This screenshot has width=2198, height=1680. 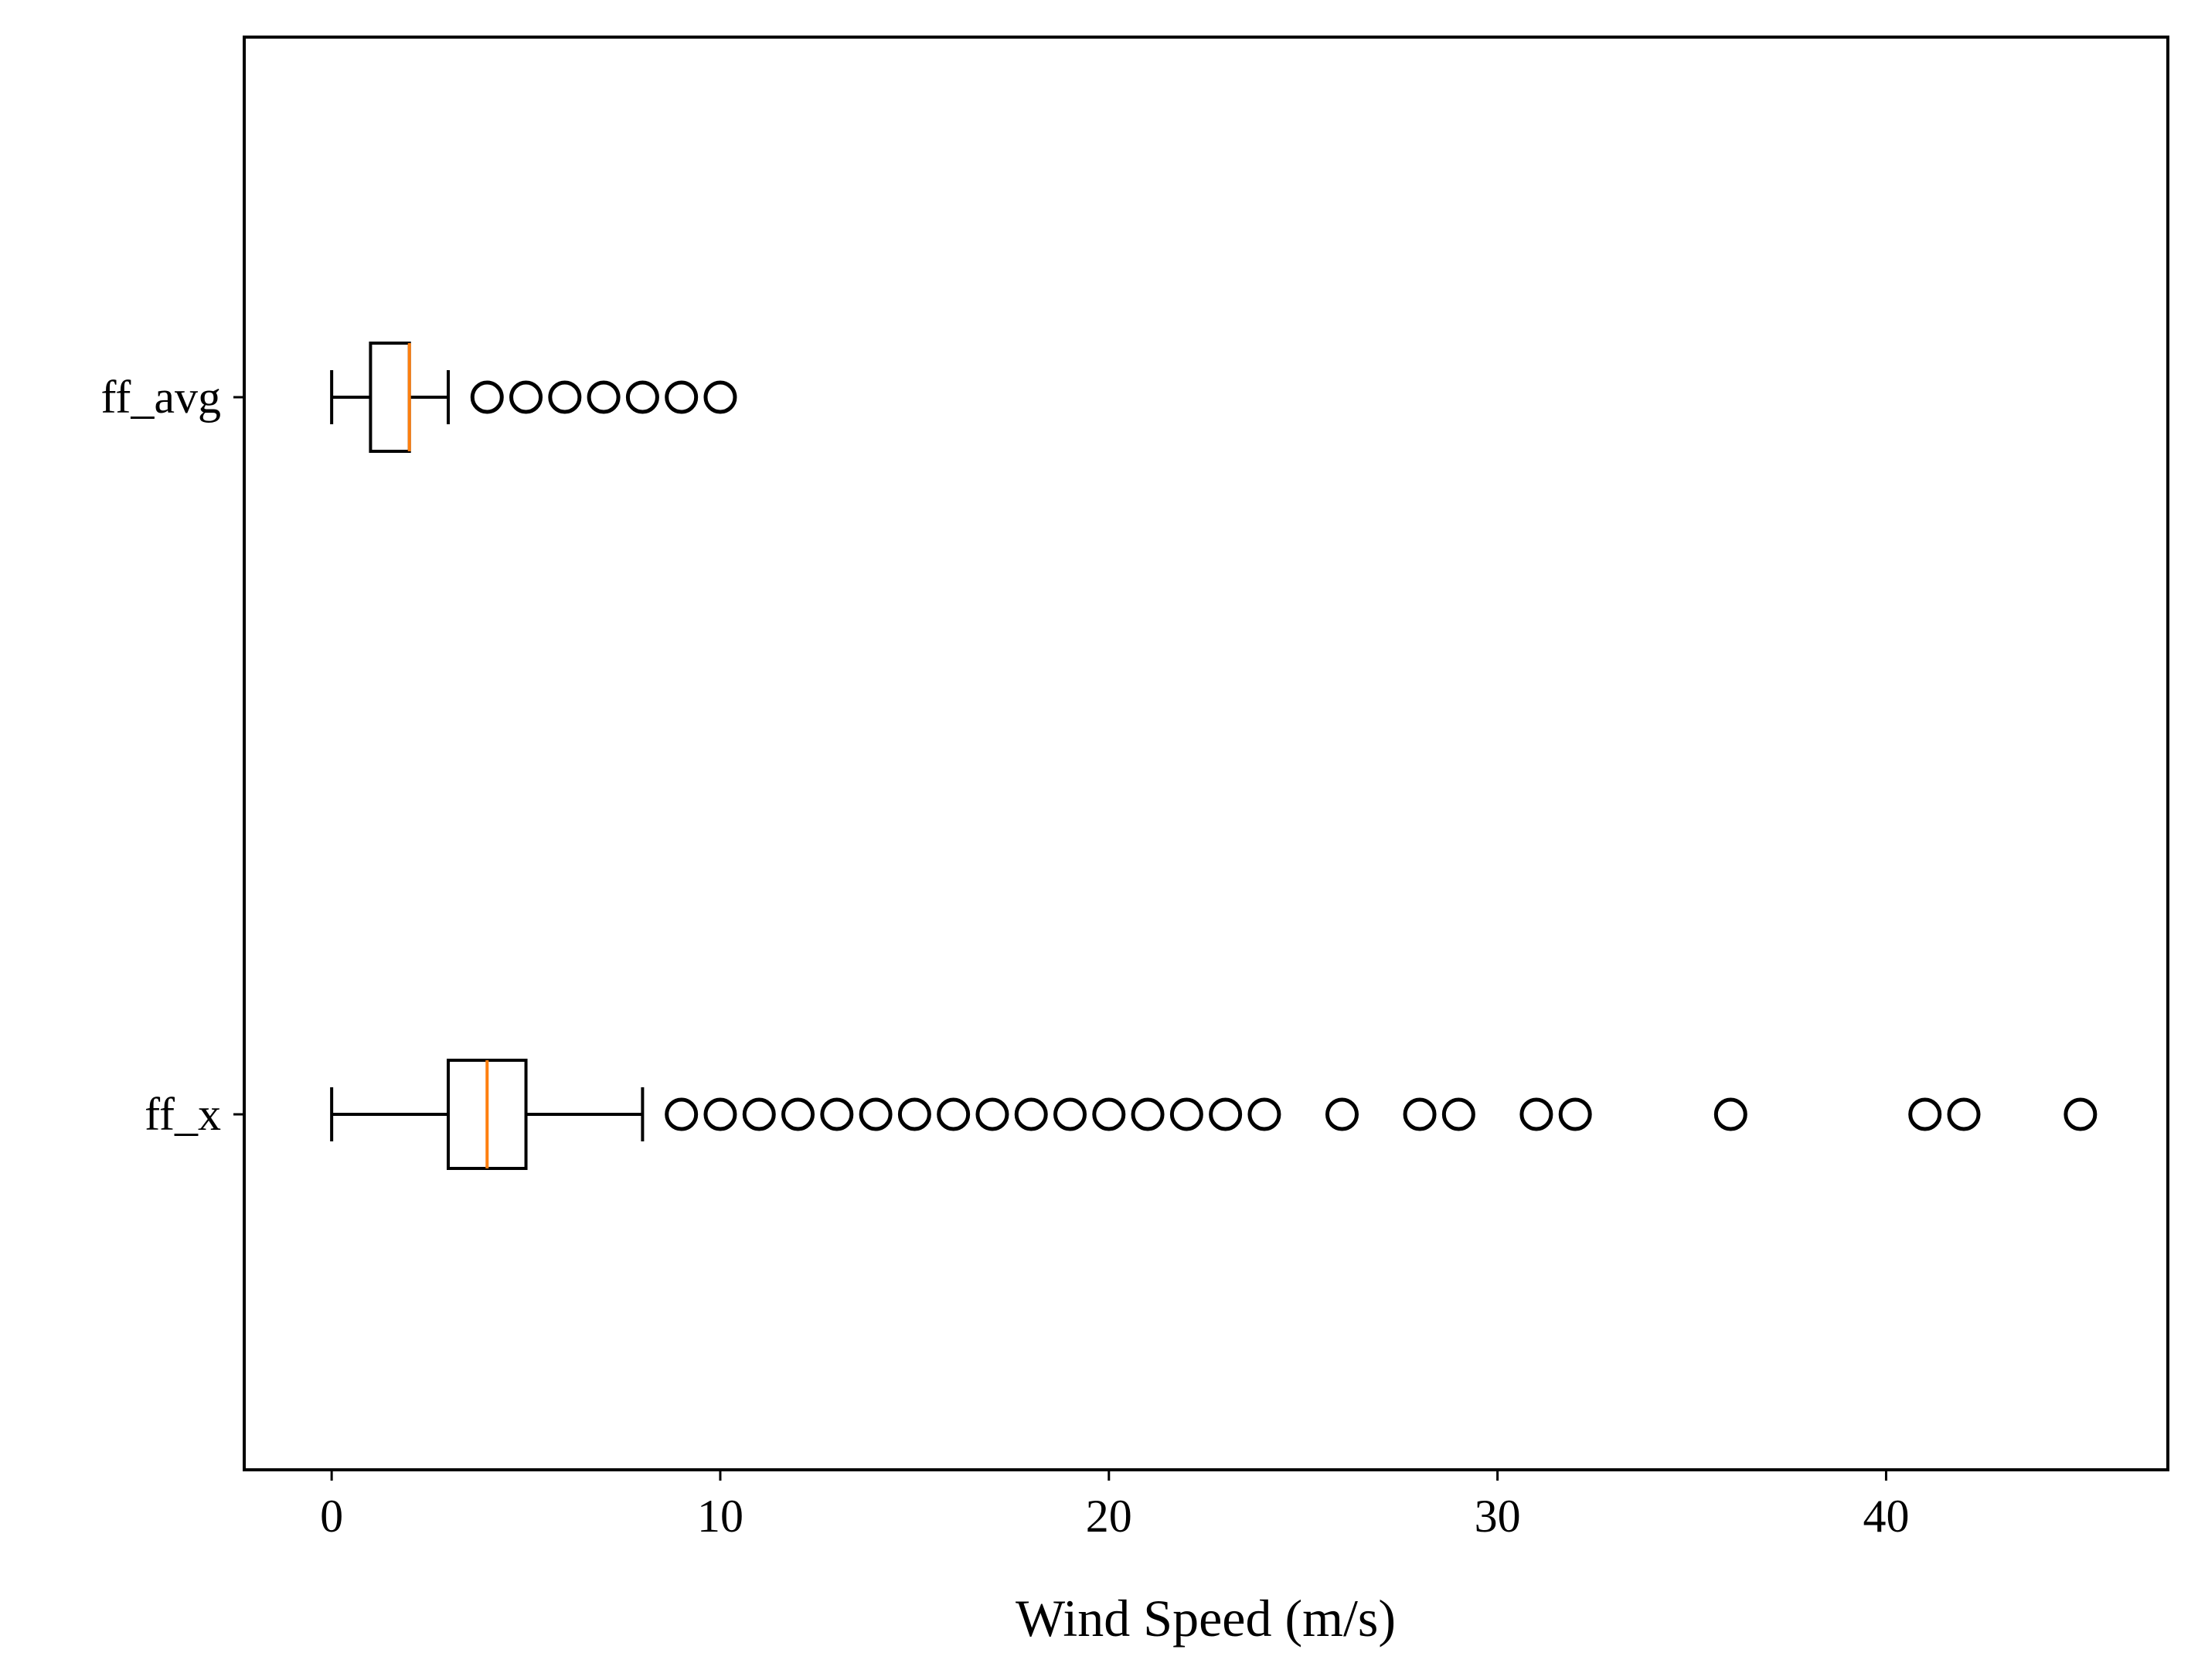 What do you see at coordinates (331, 1516) in the screenshot?
I see `x-tick-label: 0` at bounding box center [331, 1516].